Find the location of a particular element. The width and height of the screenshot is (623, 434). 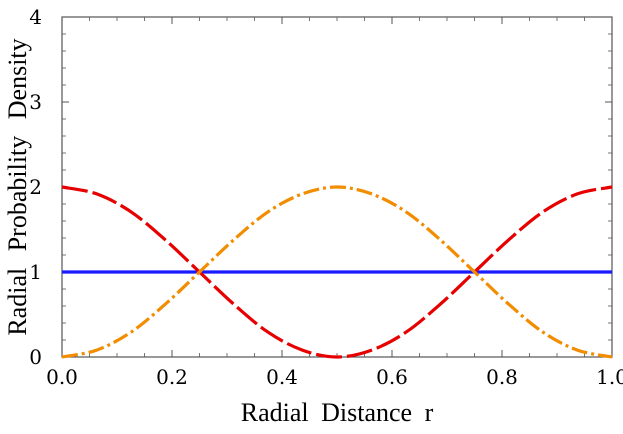

y-tick-label: 2 is located at coordinates (35, 187).